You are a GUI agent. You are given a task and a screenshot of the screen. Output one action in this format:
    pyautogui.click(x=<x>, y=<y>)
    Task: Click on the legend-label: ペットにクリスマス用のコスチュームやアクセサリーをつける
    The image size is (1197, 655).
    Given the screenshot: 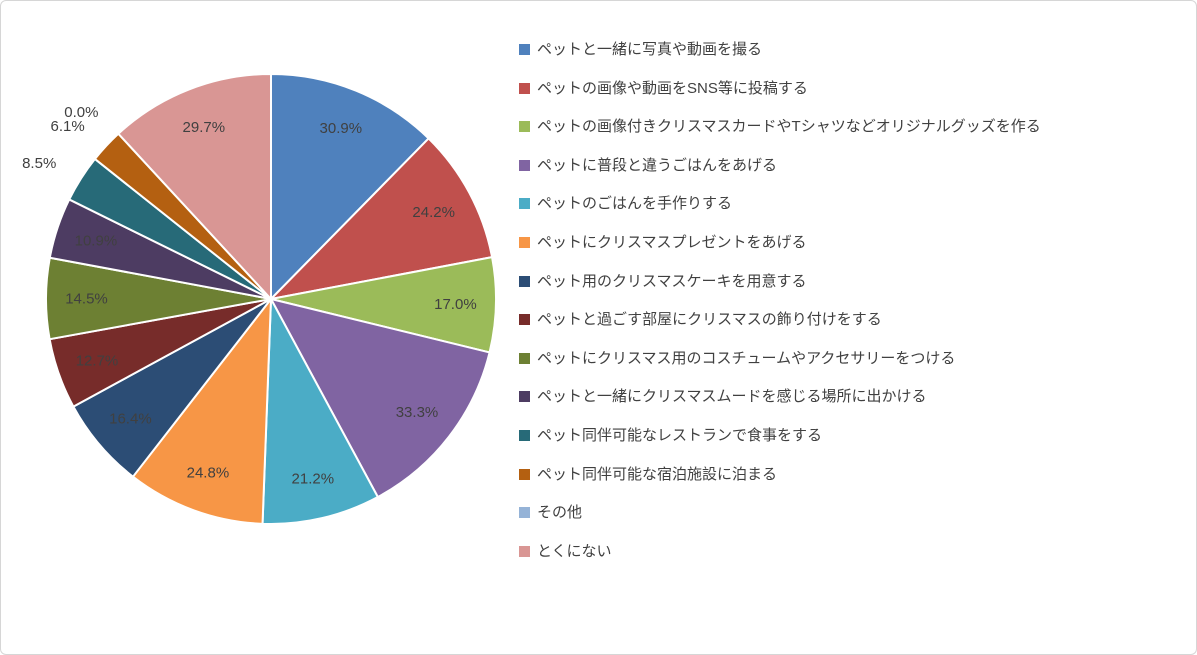 What is the action you would take?
    pyautogui.click(x=746, y=358)
    